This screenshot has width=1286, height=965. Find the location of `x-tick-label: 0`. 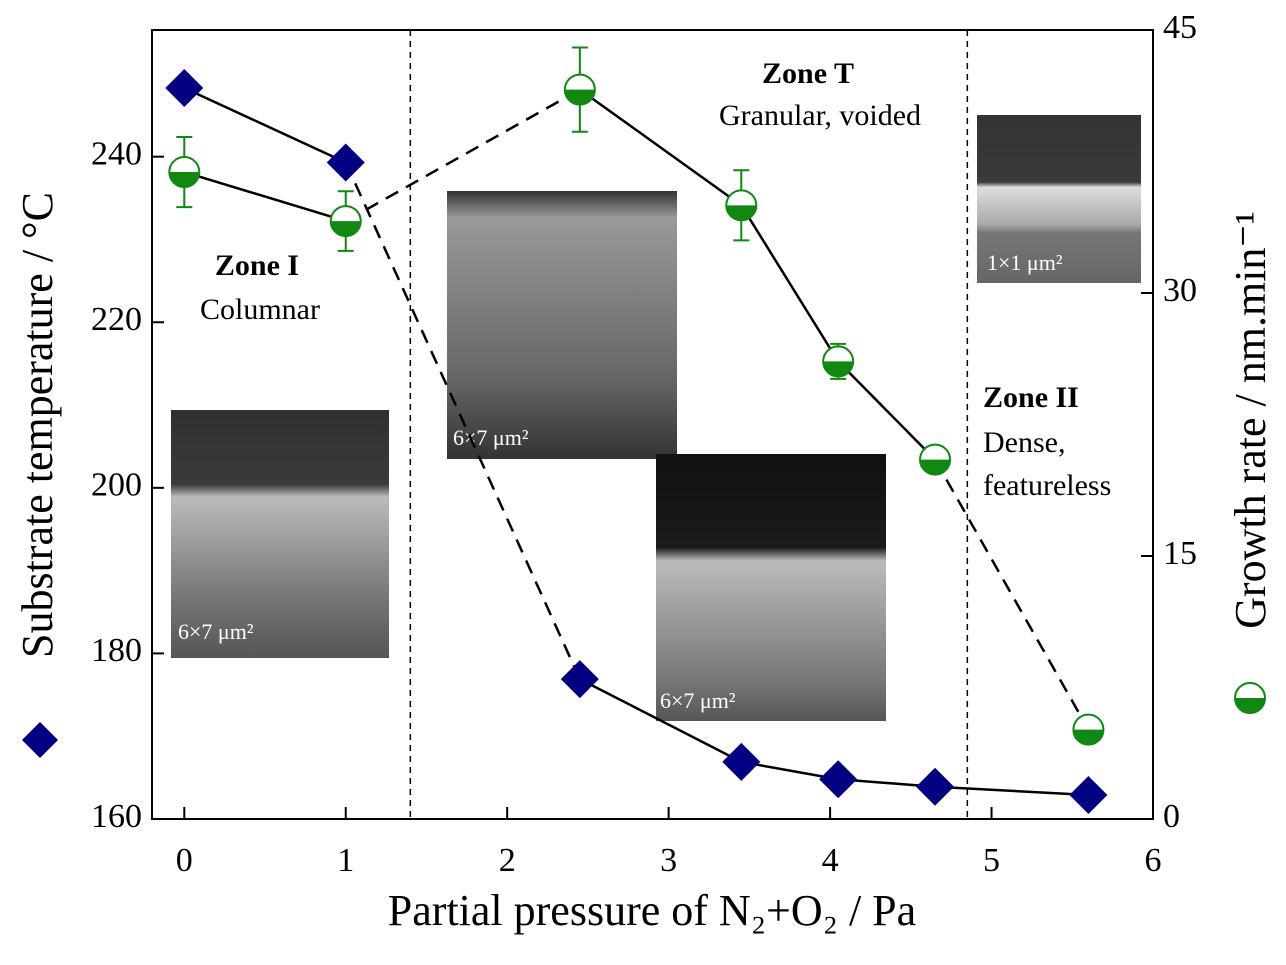

x-tick-label: 0 is located at coordinates (184, 860).